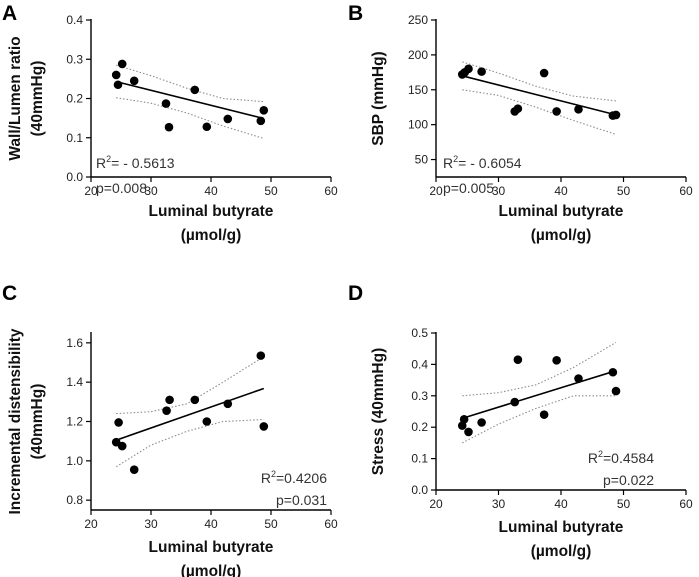 The image size is (699, 577). Describe the element at coordinates (628, 480) in the screenshot. I see `p-value-label: p=0.022` at that location.